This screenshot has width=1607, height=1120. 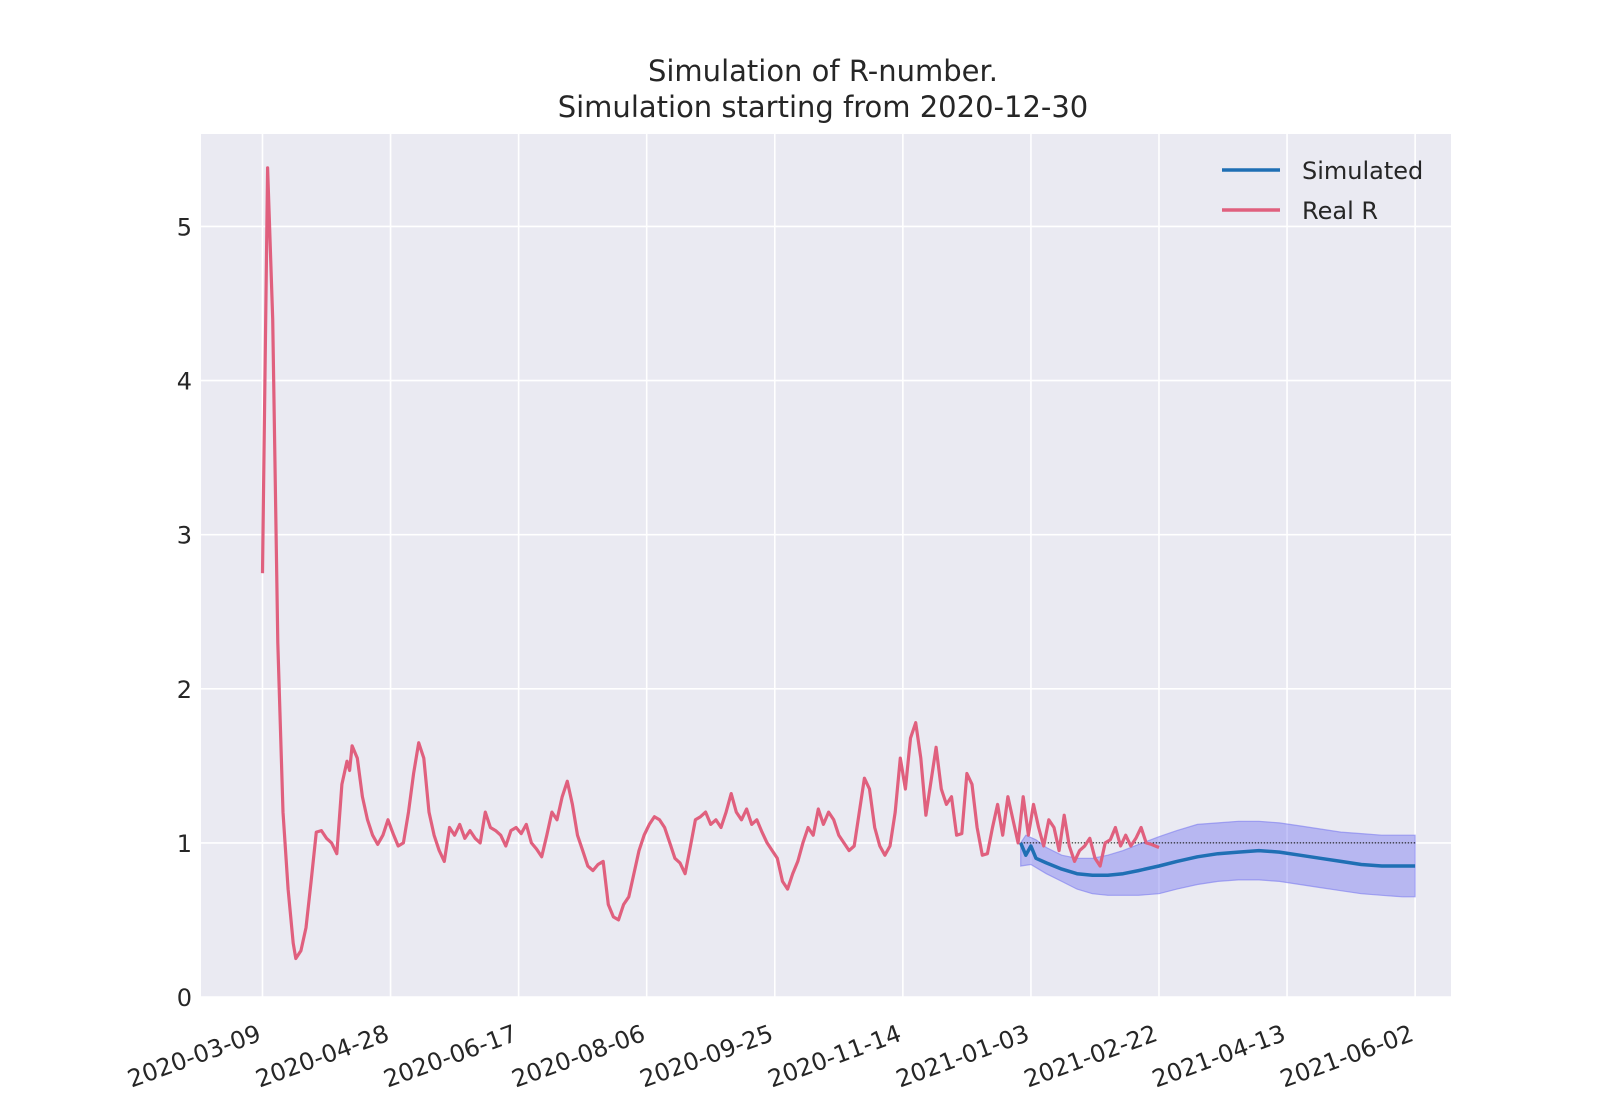 I want to click on legend-label-real-r: Real R, so click(x=1340, y=211).